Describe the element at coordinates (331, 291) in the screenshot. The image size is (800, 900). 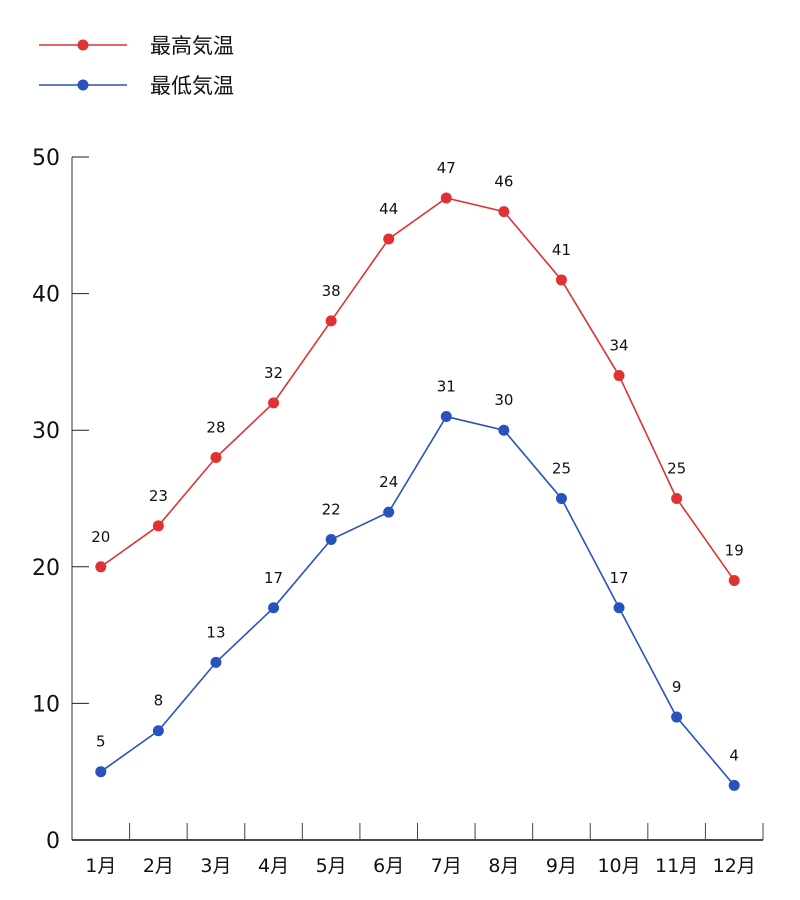
I see `data-label: 38` at that location.